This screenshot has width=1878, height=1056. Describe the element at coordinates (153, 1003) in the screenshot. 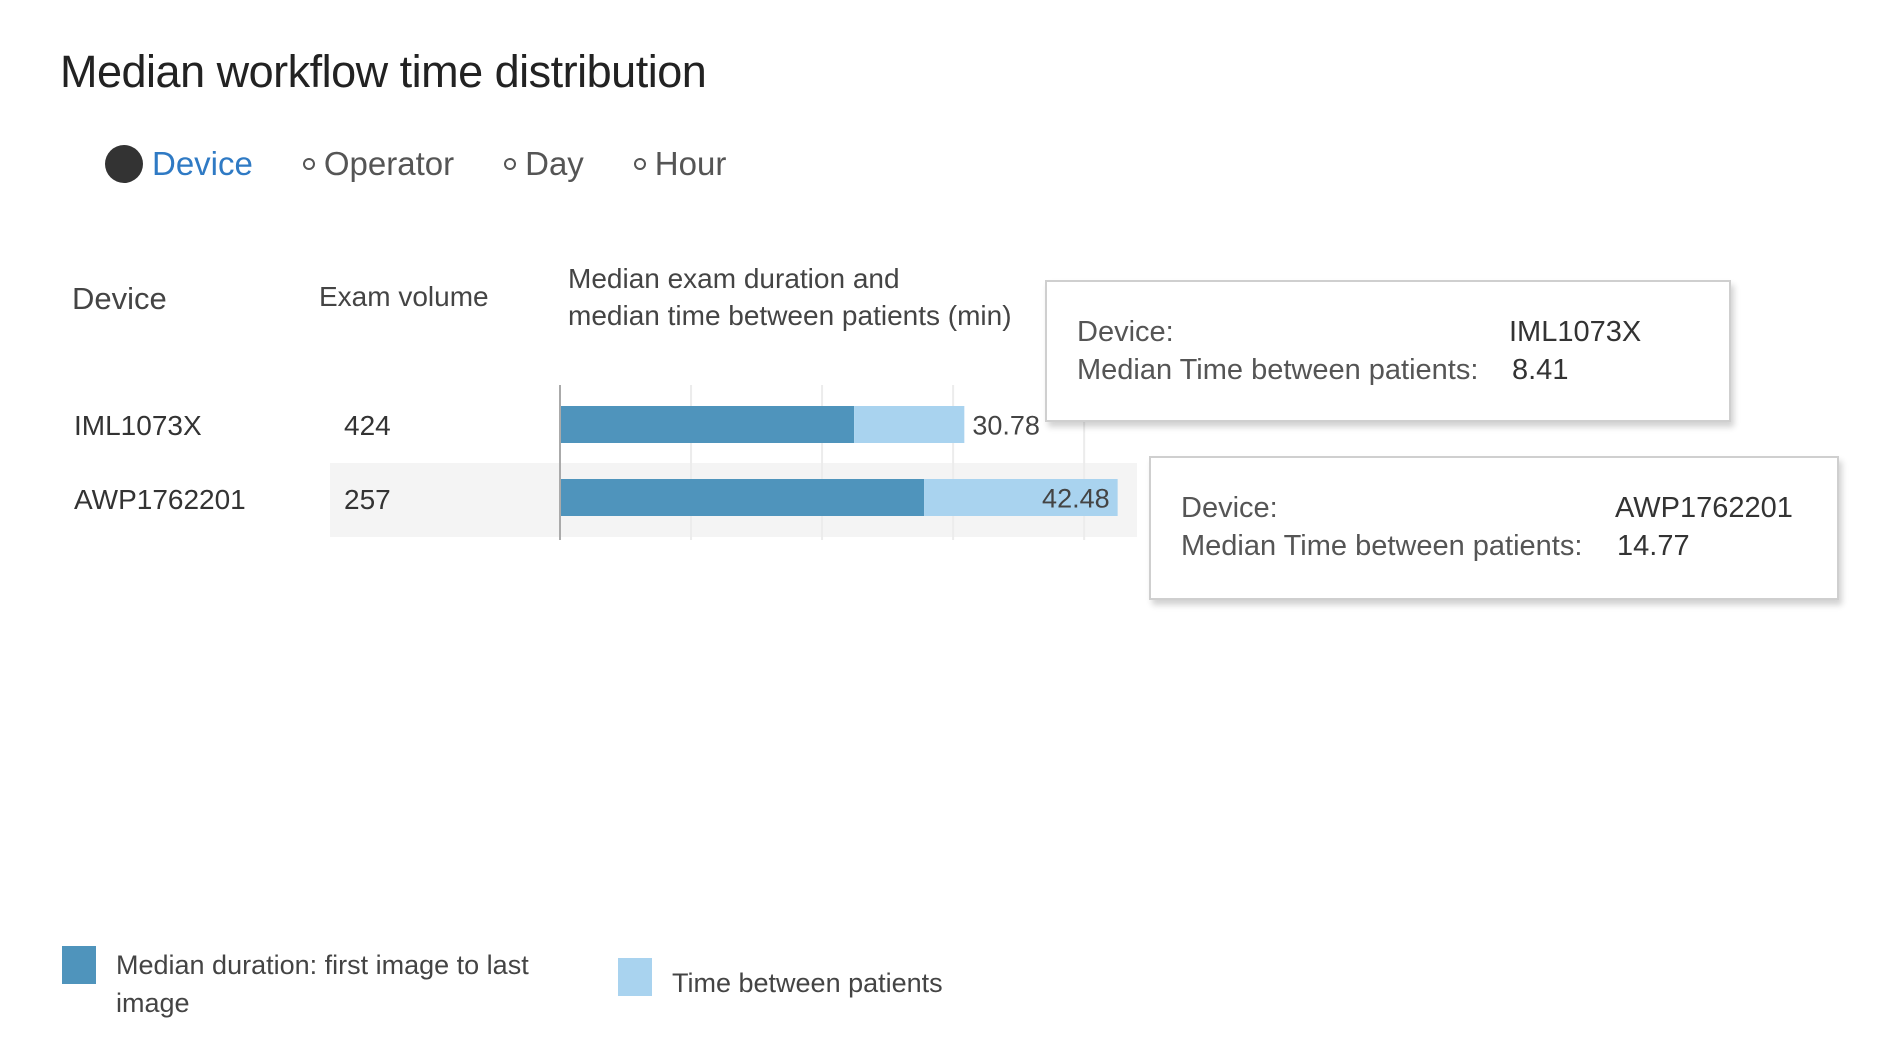

I see `legend-duration-line2: image` at that location.